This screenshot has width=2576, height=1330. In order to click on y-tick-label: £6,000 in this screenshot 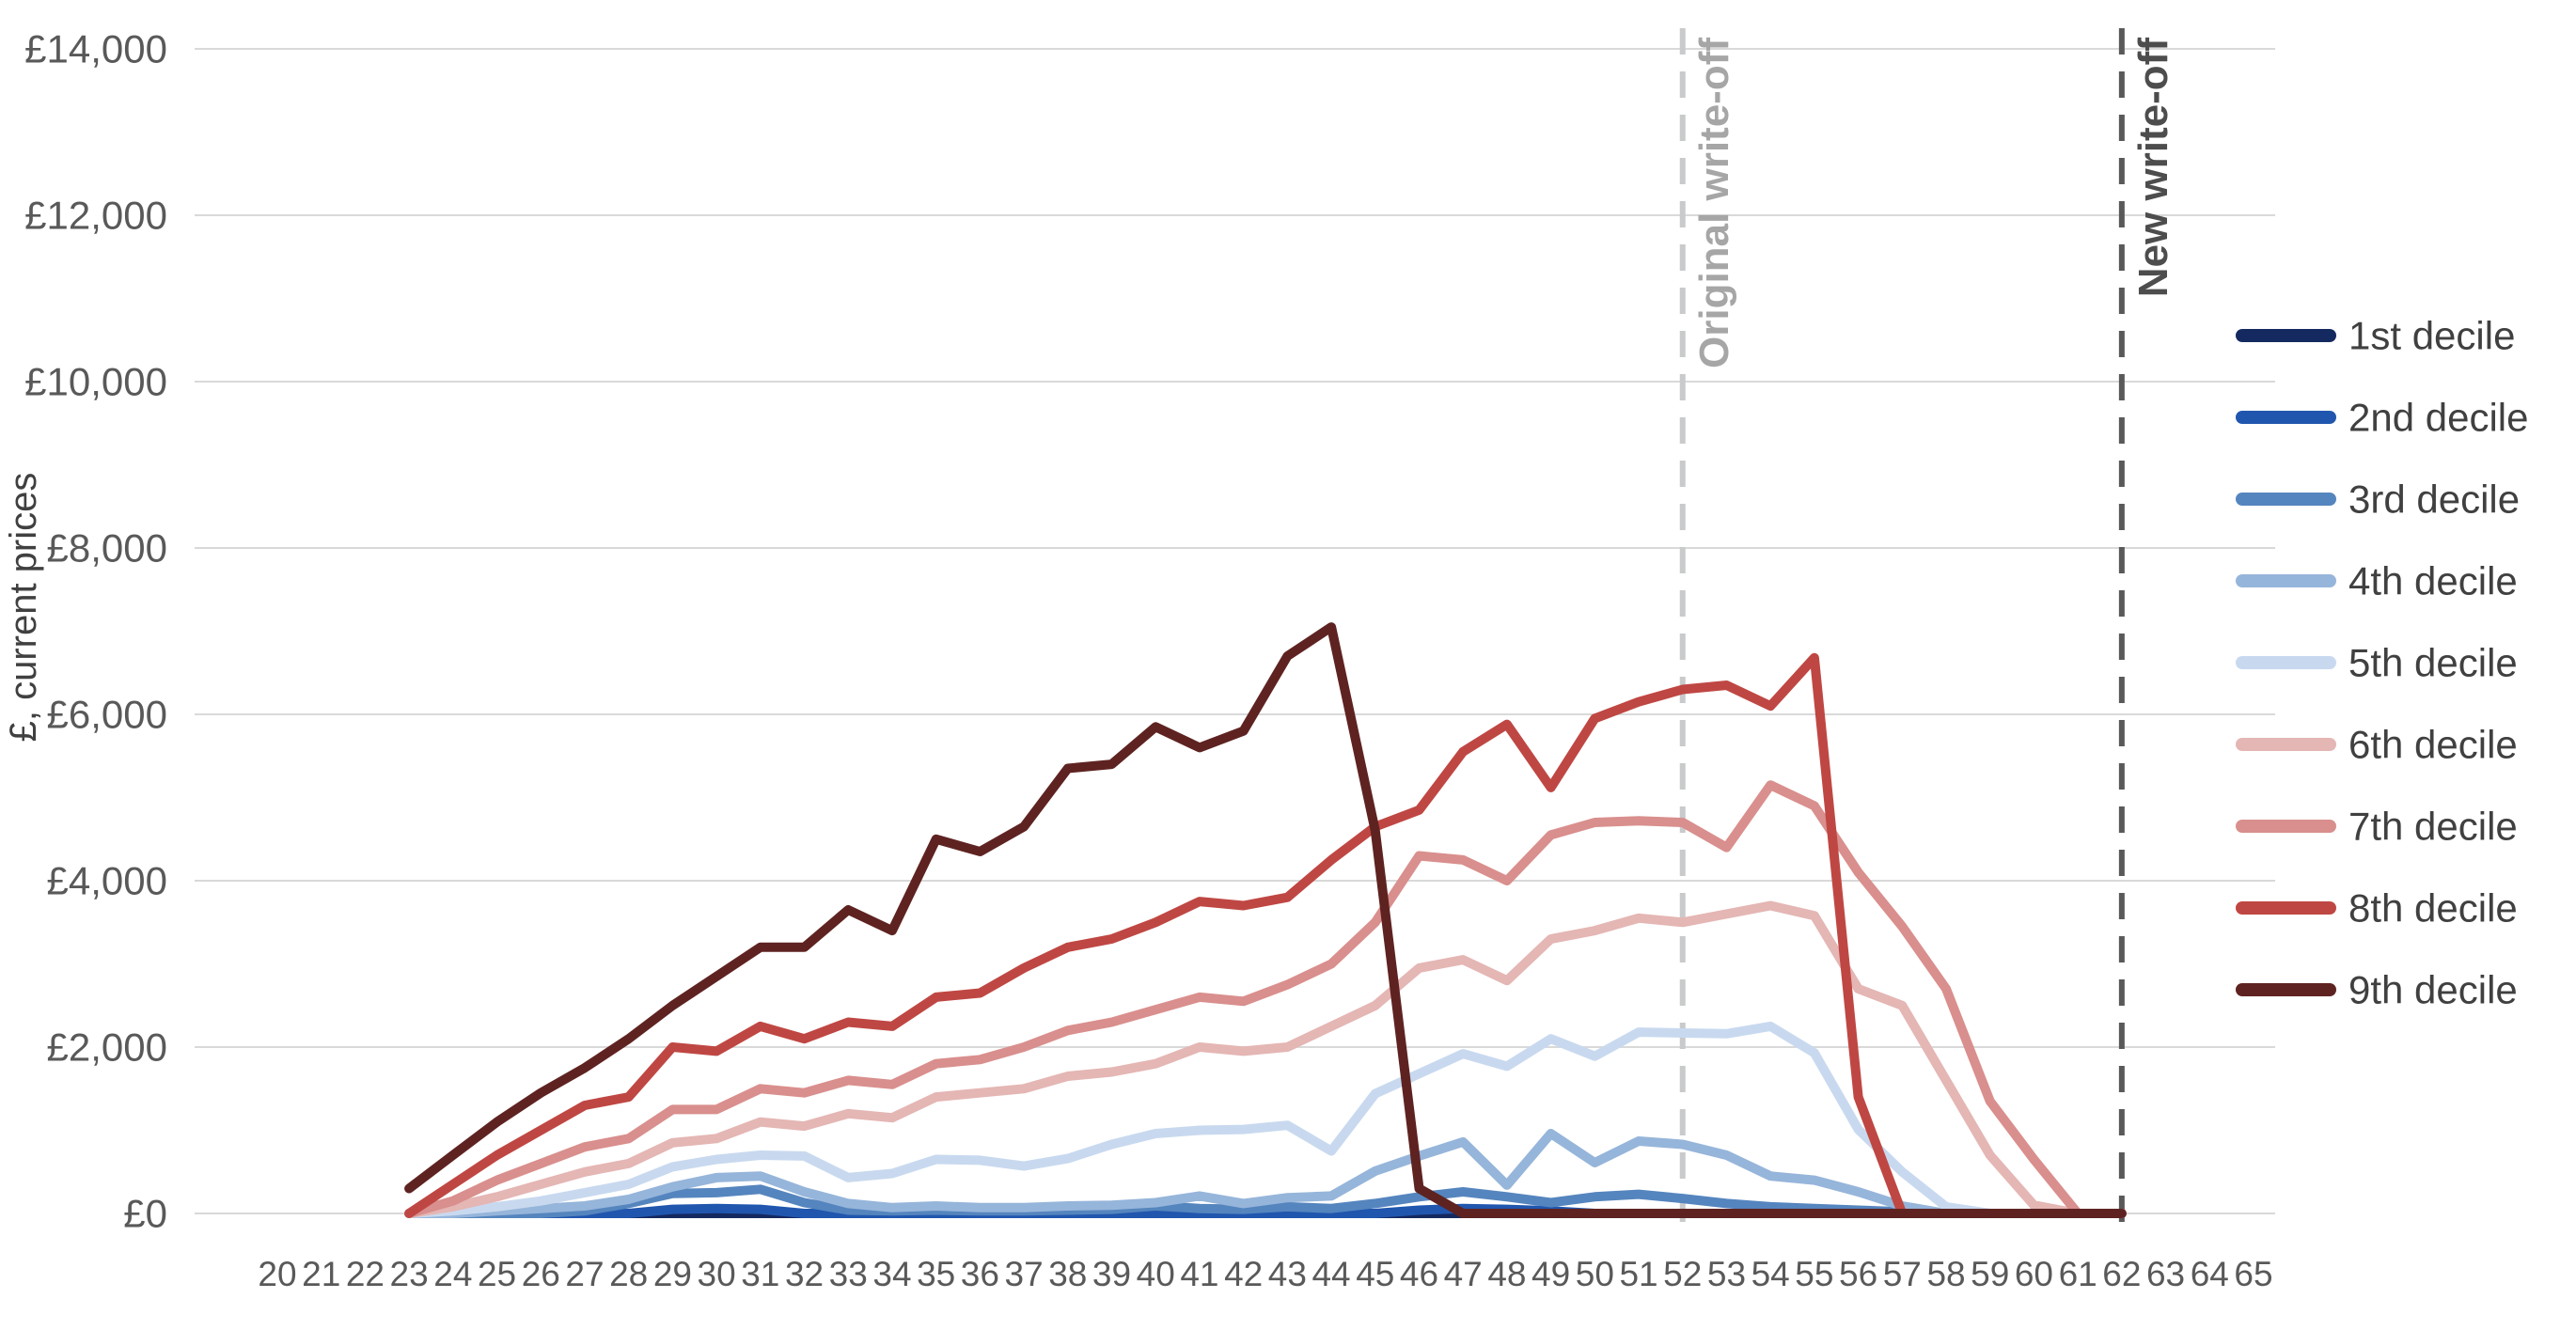, I will do `click(107, 715)`.